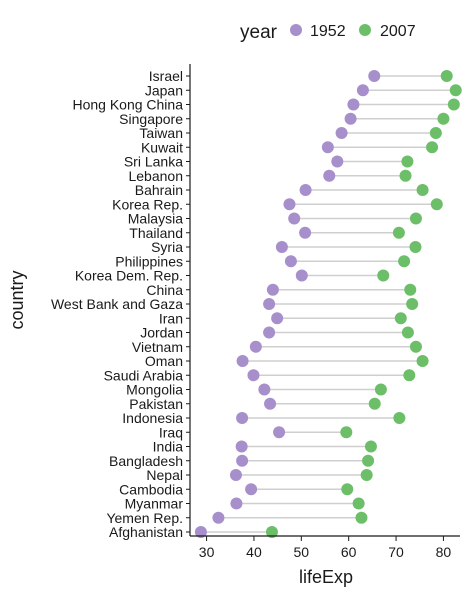 The image size is (474, 592). Describe the element at coordinates (151, 119) in the screenshot. I see `y-tick-label-singapore: Singapore` at that location.